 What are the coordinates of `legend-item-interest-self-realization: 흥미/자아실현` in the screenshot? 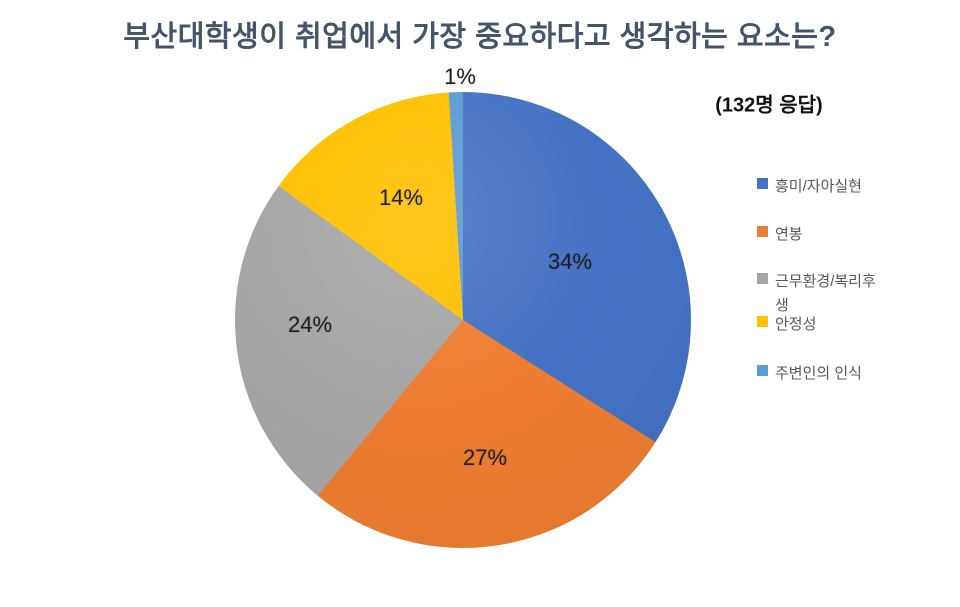 It's located at (820, 187).